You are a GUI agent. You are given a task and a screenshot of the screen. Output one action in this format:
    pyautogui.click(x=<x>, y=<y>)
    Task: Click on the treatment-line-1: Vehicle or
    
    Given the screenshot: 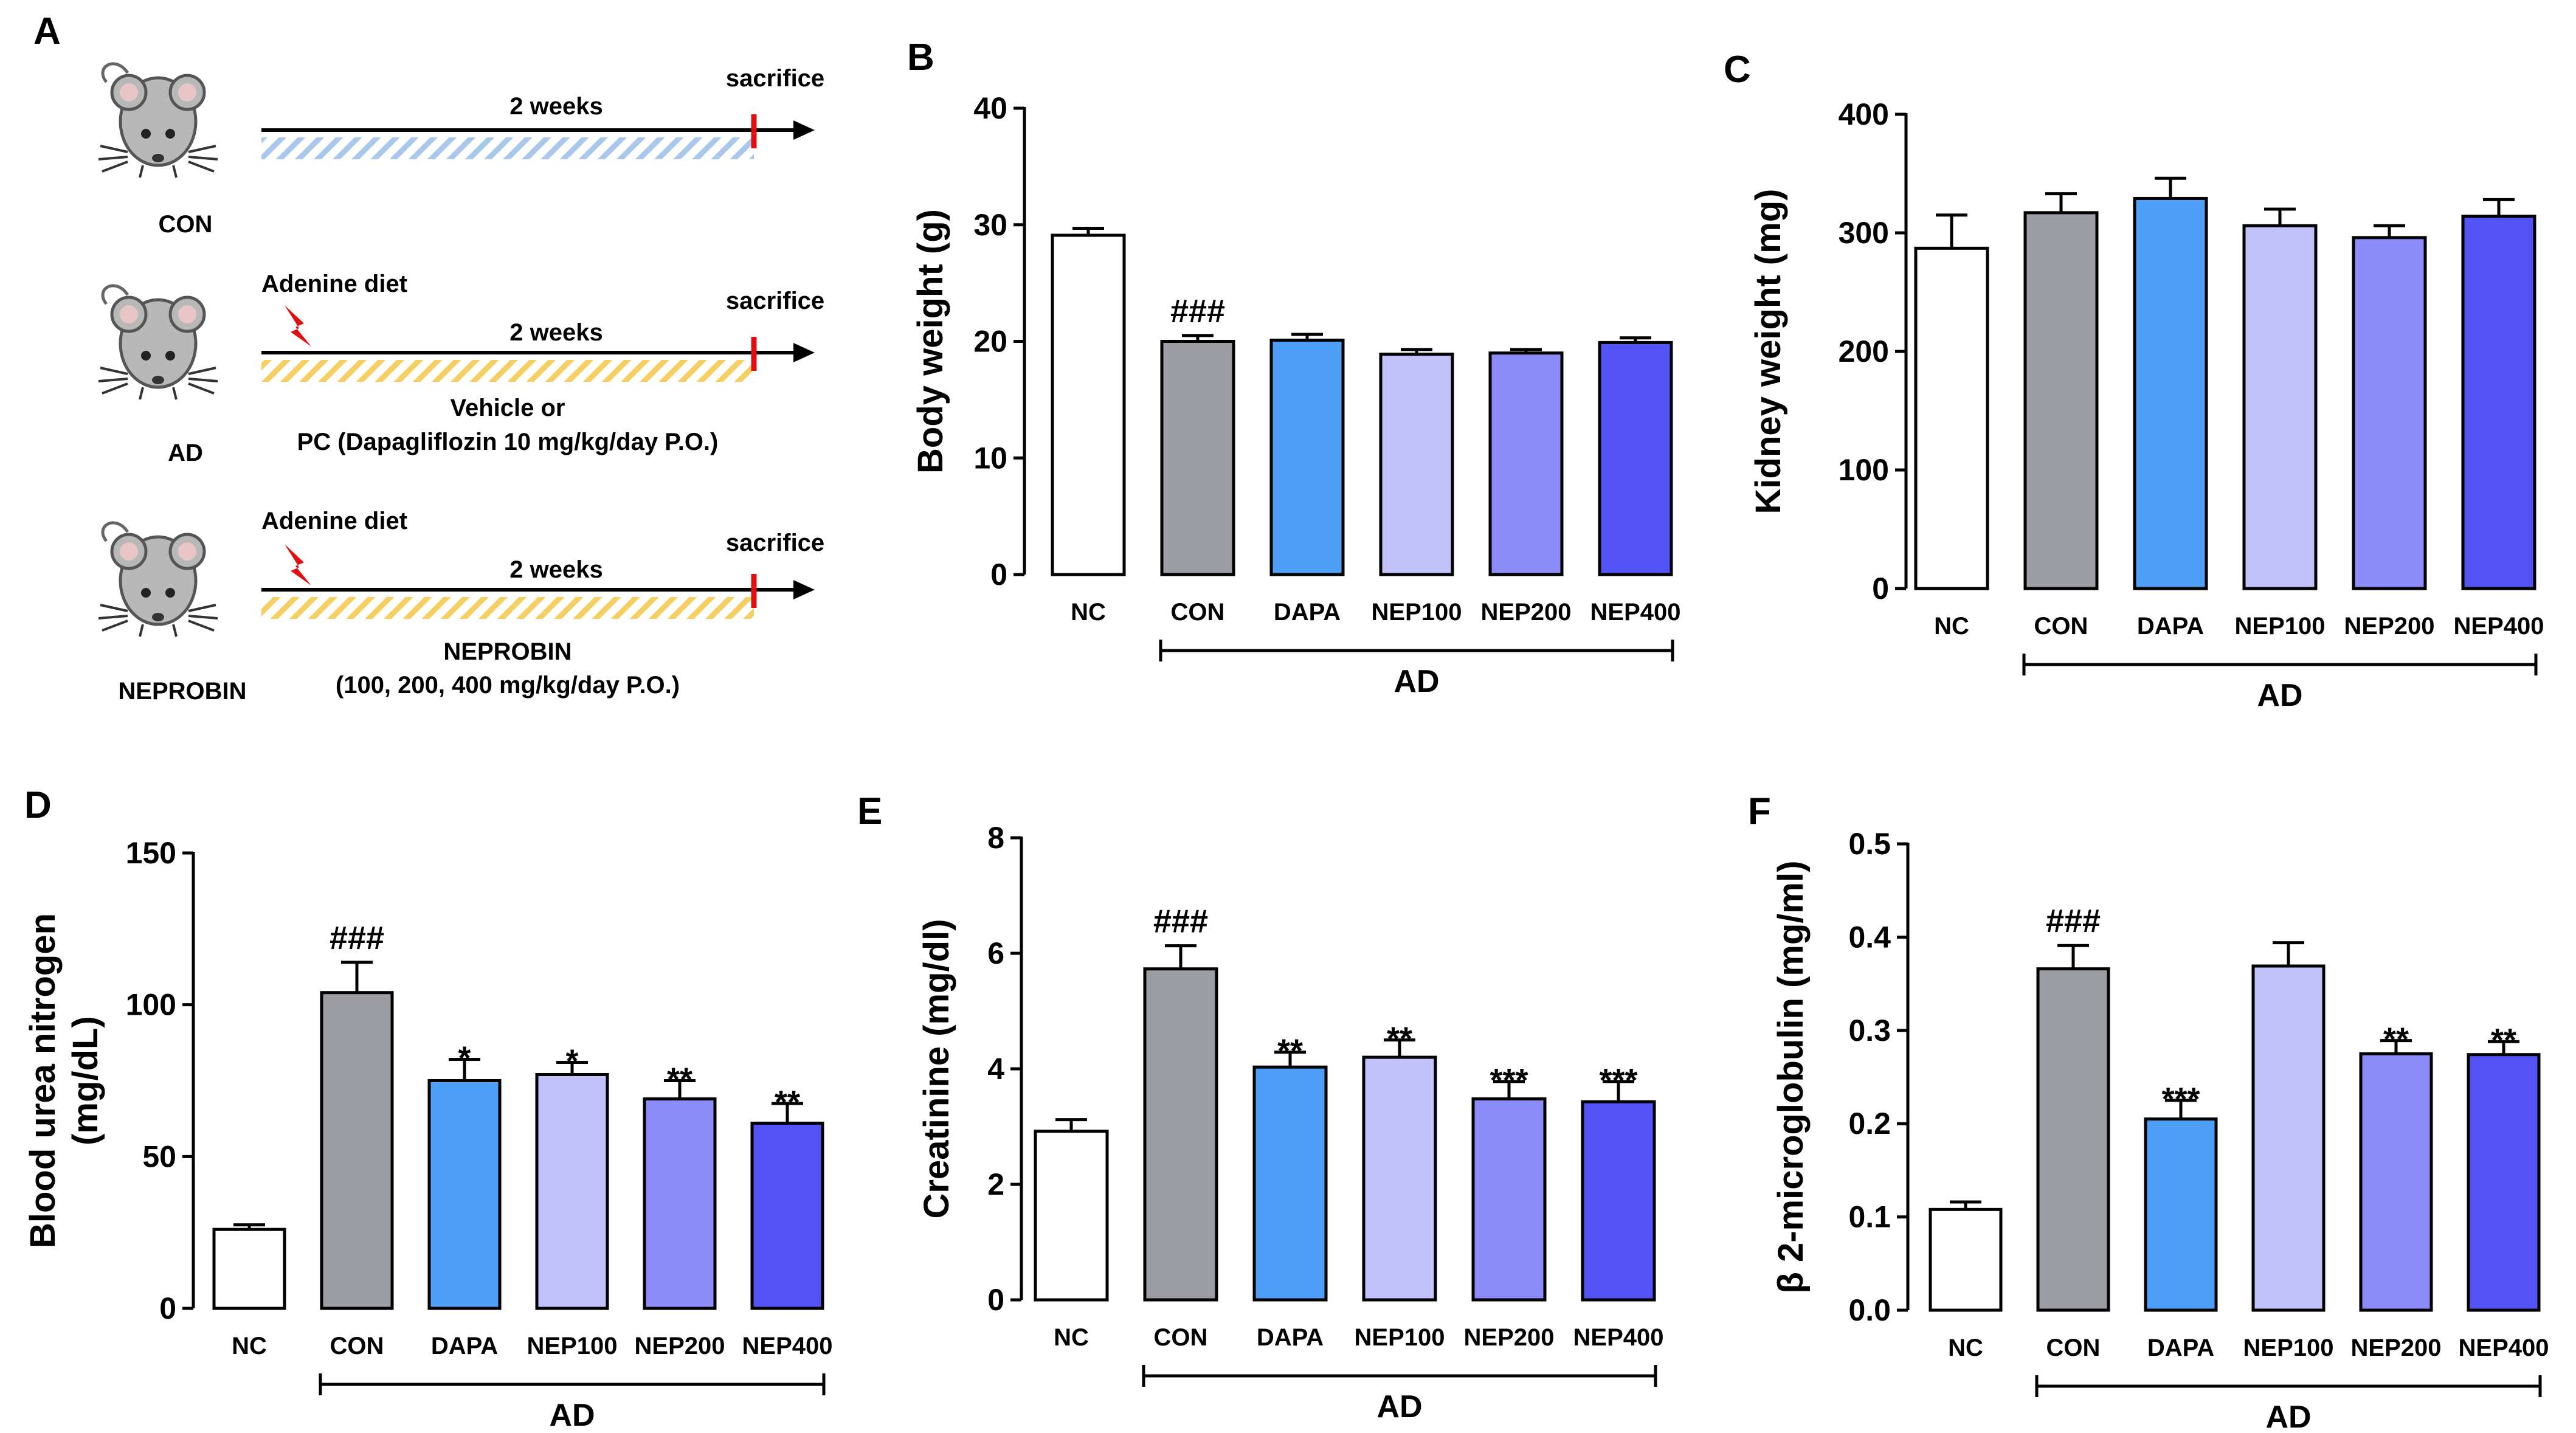 What is the action you would take?
    pyautogui.click(x=508, y=408)
    